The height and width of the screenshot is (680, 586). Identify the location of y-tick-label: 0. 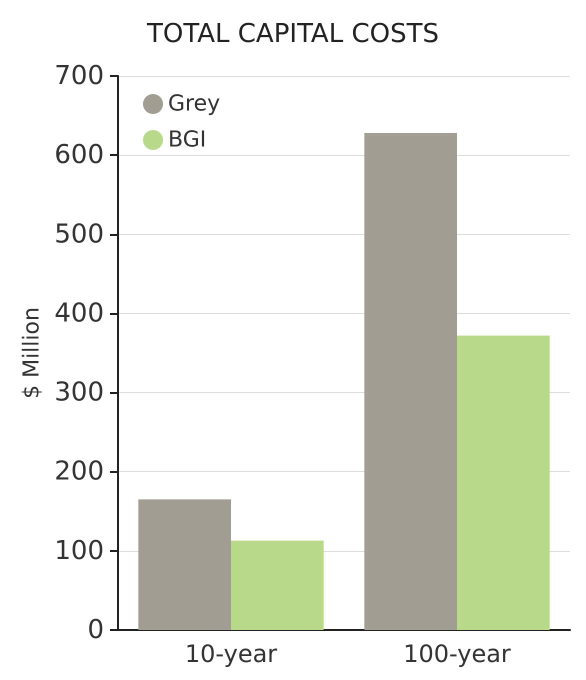
(95, 630).